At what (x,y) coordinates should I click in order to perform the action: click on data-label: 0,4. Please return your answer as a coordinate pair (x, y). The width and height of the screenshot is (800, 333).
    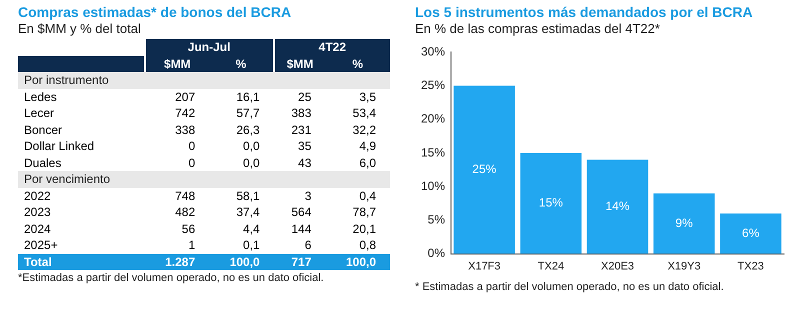
    Looking at the image, I should click on (367, 196).